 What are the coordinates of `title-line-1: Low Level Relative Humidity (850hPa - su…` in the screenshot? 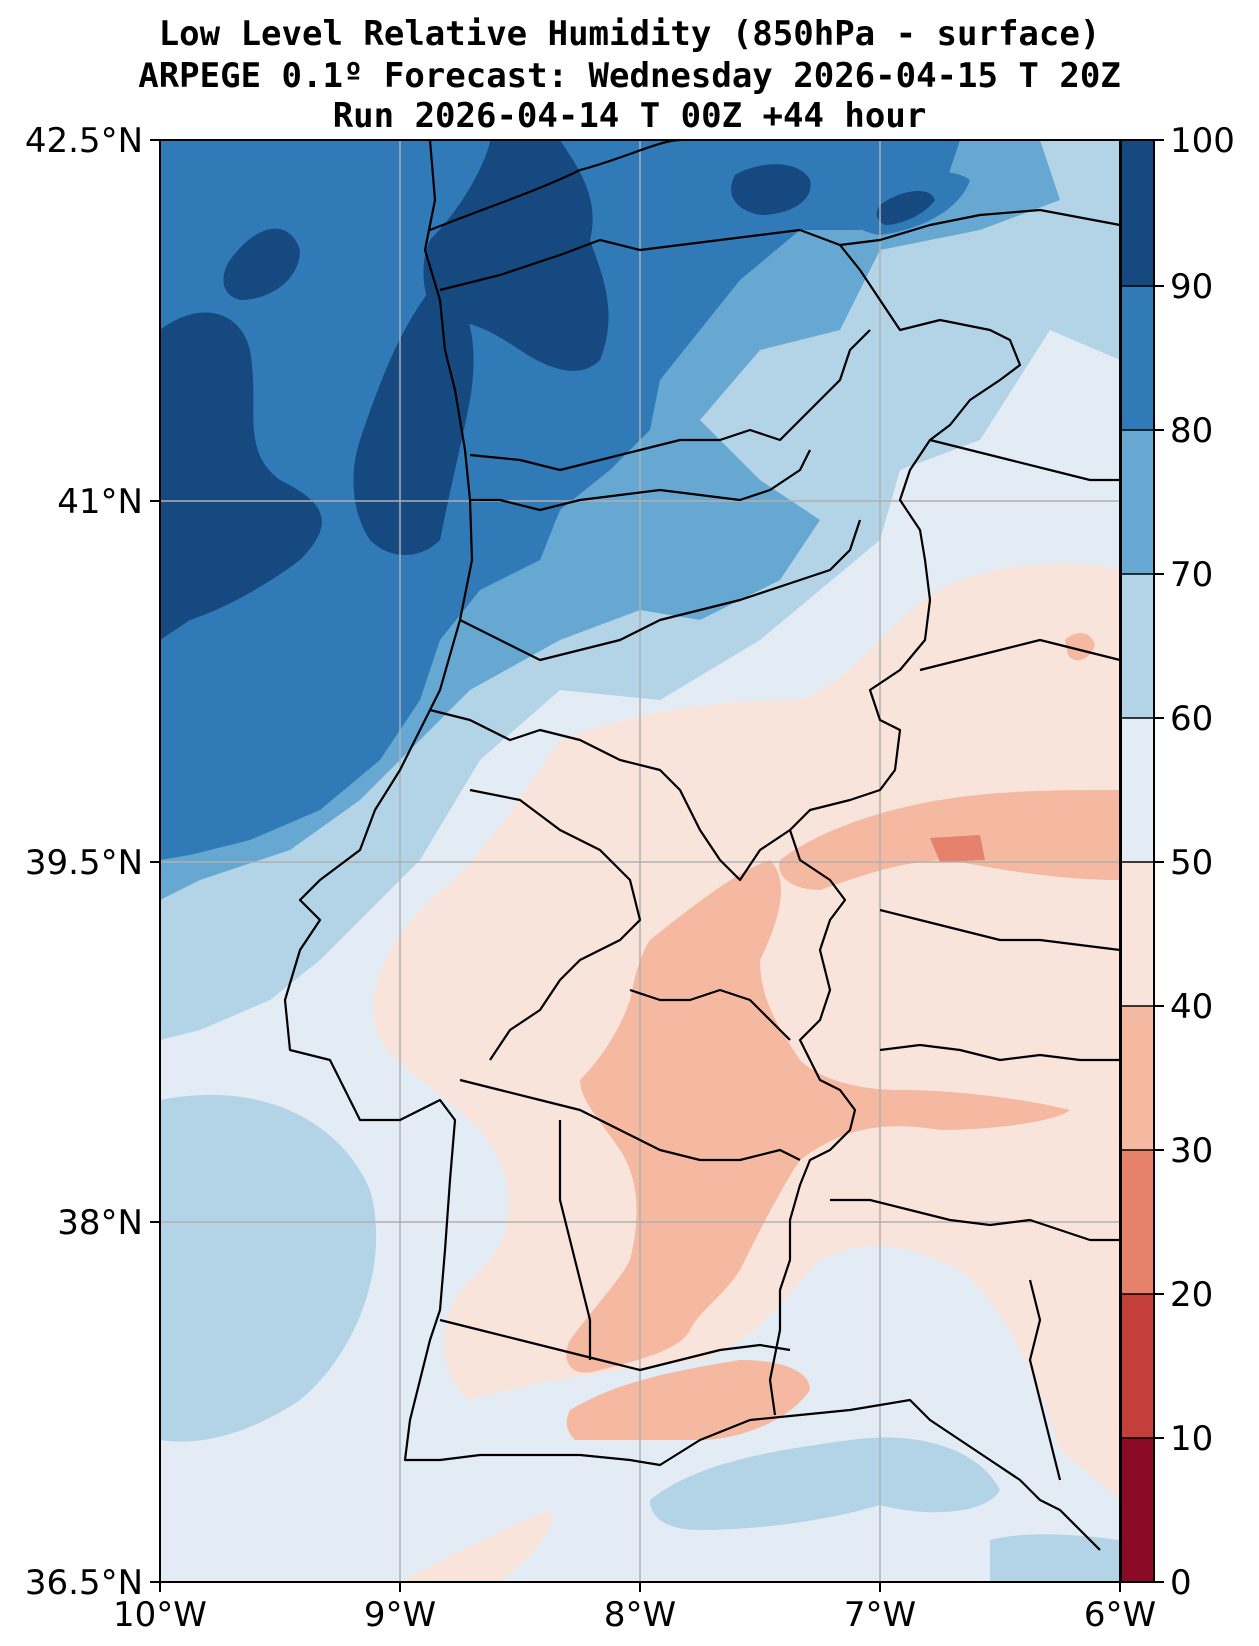 It's located at (629, 34).